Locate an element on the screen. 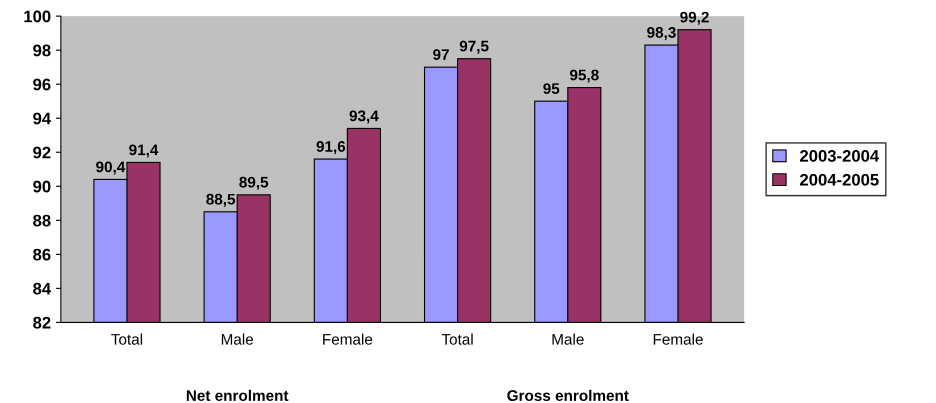 The width and height of the screenshot is (936, 403). data-label: 91,6 is located at coordinates (331, 147).